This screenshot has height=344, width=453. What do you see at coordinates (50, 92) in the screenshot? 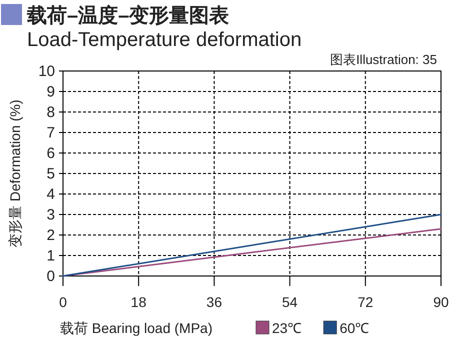
I see `y-tick-label: 9` at bounding box center [50, 92].